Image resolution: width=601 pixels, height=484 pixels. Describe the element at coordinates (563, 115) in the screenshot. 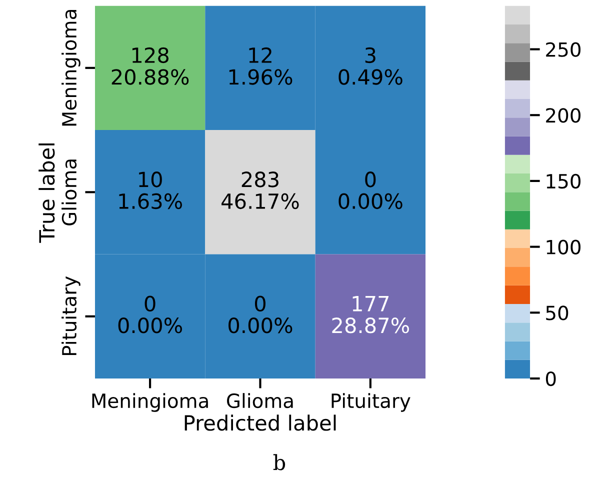

I see `color-bar-label: 200` at that location.